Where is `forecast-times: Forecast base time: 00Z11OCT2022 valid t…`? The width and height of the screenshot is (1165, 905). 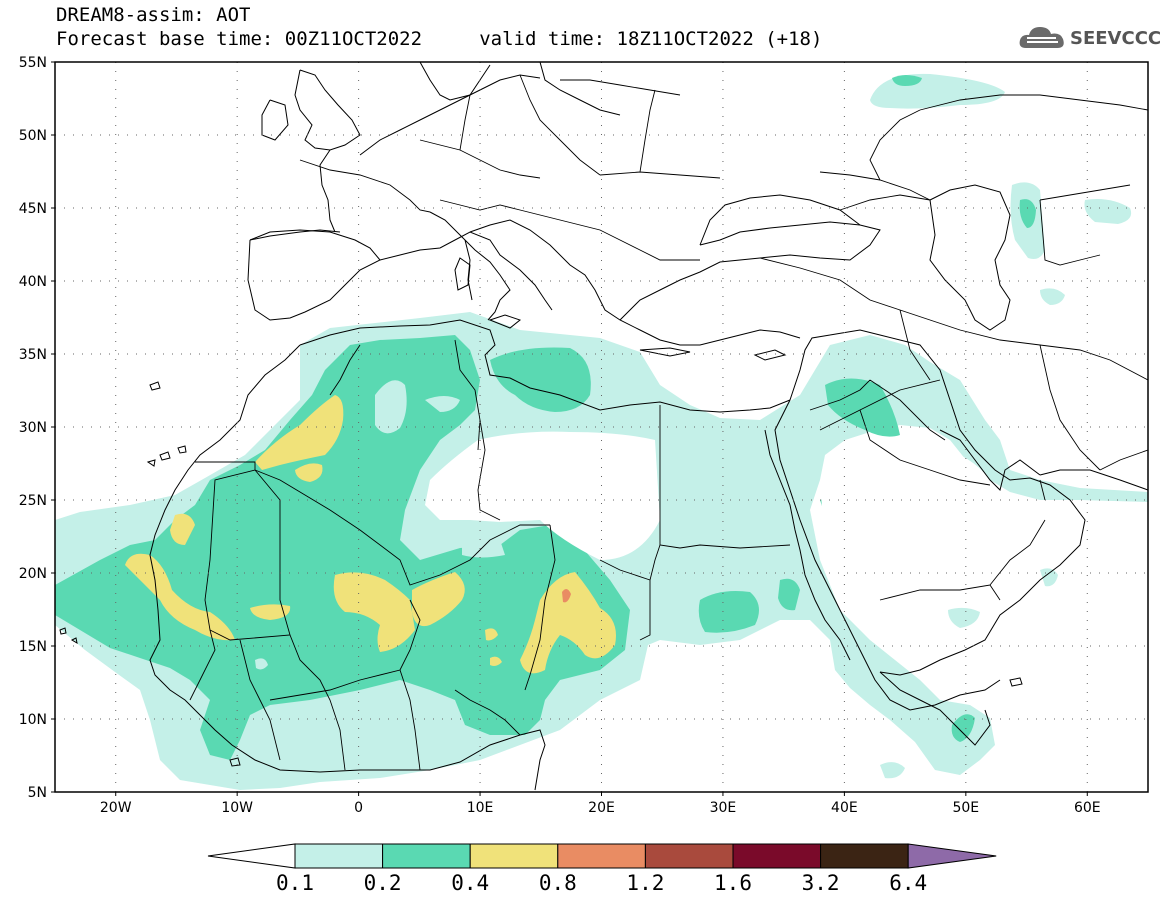 forecast-times: Forecast base time: 00Z11OCT2022 valid t… is located at coordinates (439, 39).